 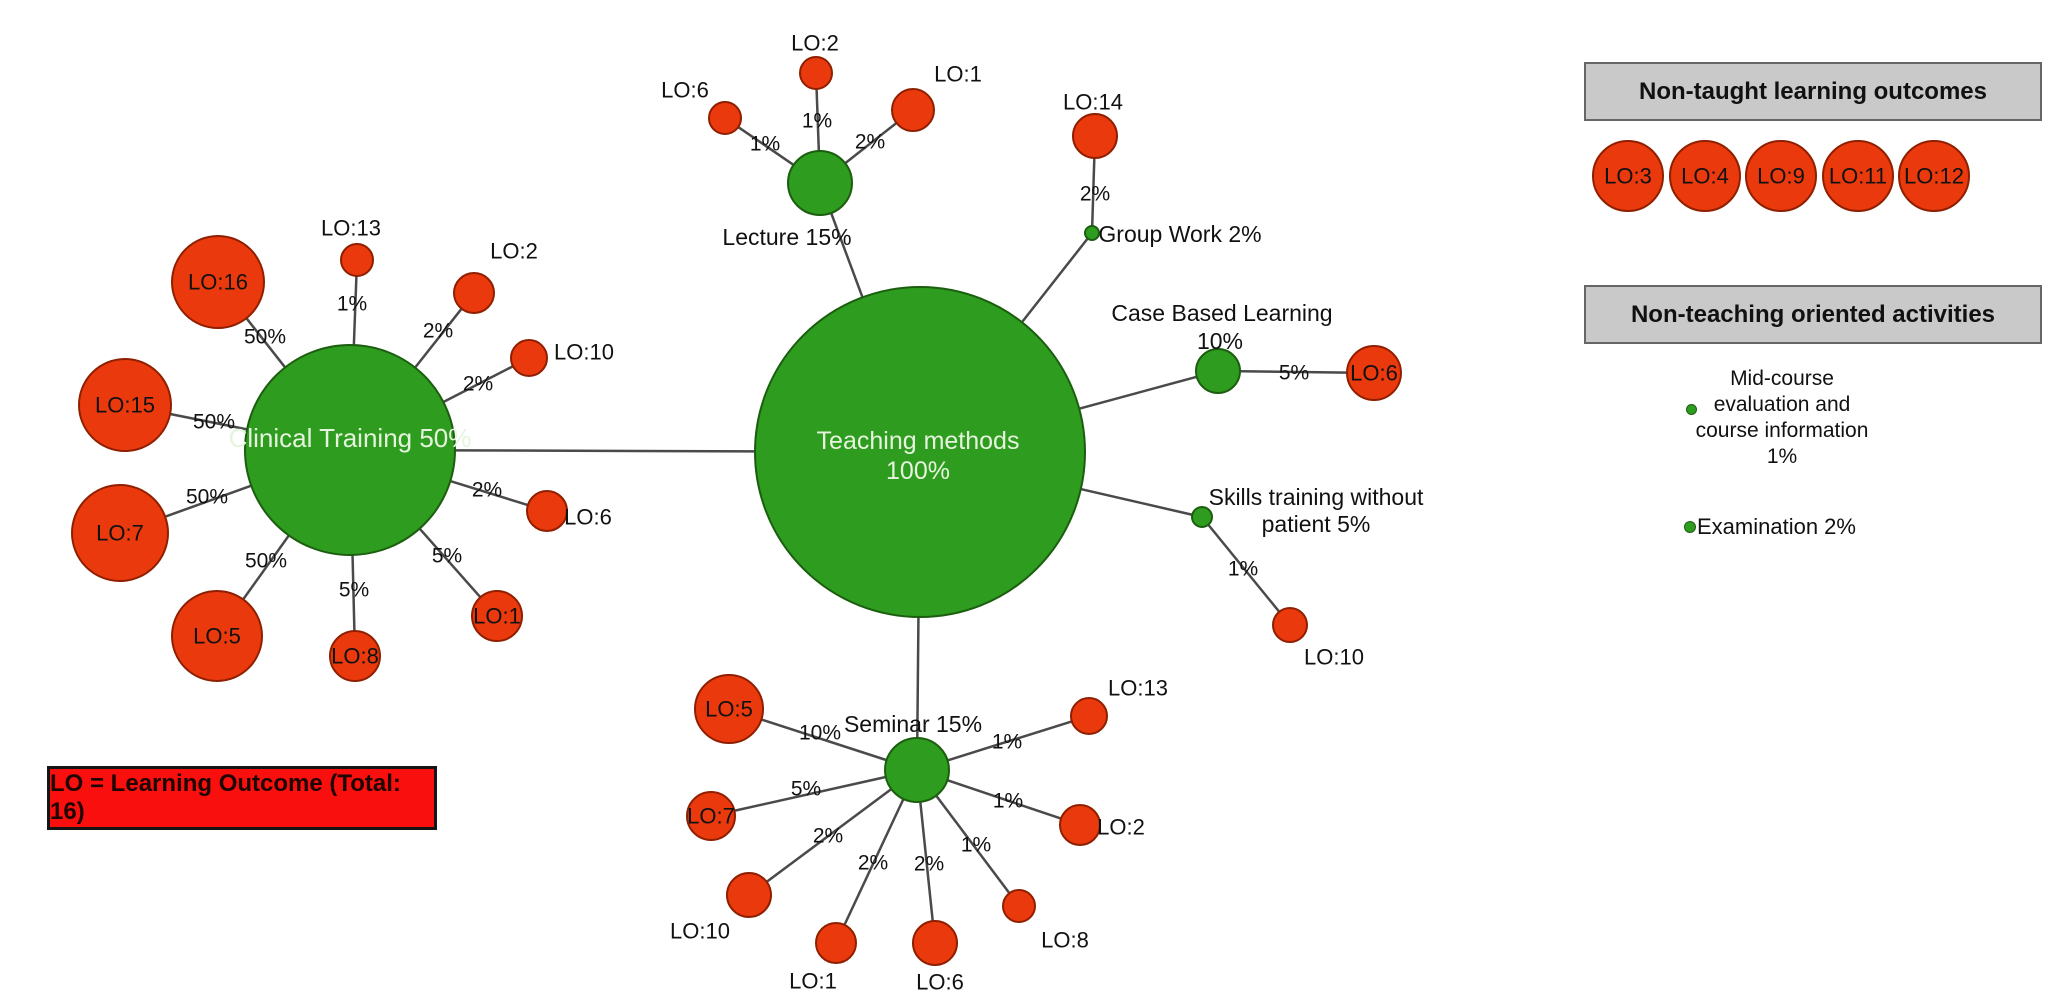 What do you see at coordinates (208, 421) in the screenshot?
I see `edge-clinical-c15` at bounding box center [208, 421].